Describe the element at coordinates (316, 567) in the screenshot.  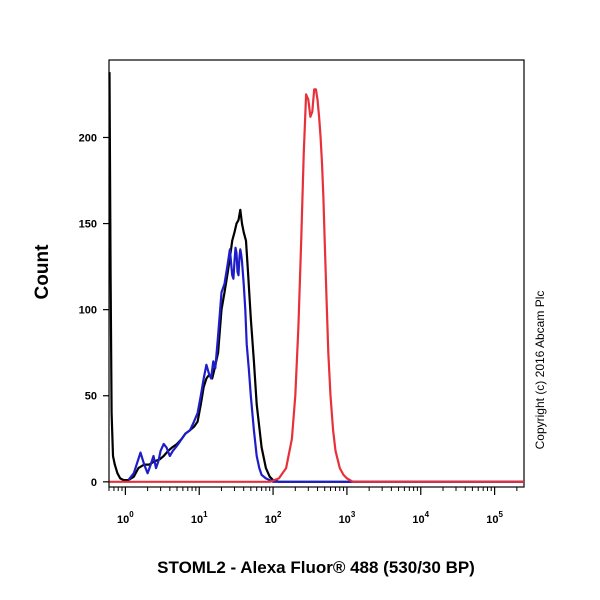
I see `x-axis-title: STOML2 - Alexa Fluor® 488 (530/30 BP)` at that location.